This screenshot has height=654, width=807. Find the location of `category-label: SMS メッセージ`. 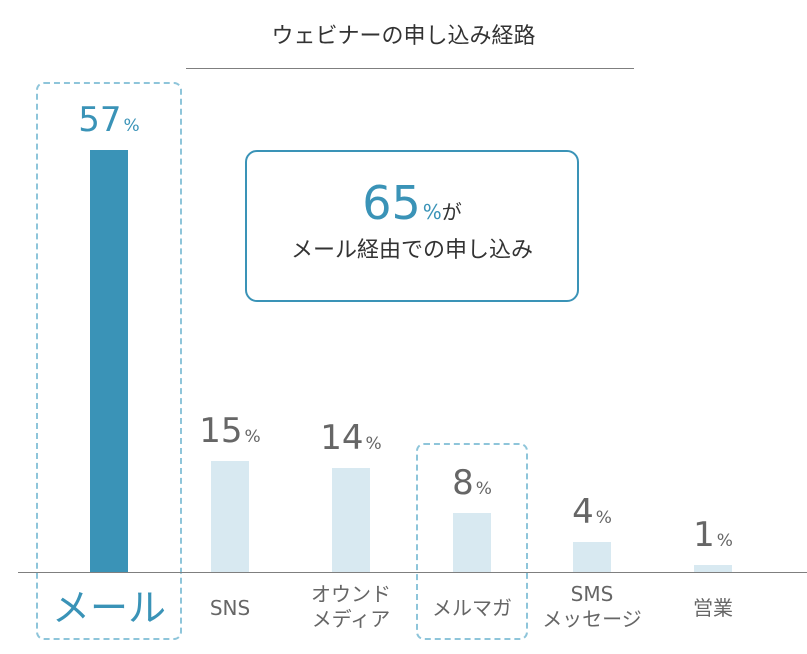

category-label: SMS メッセージ is located at coordinates (592, 606).